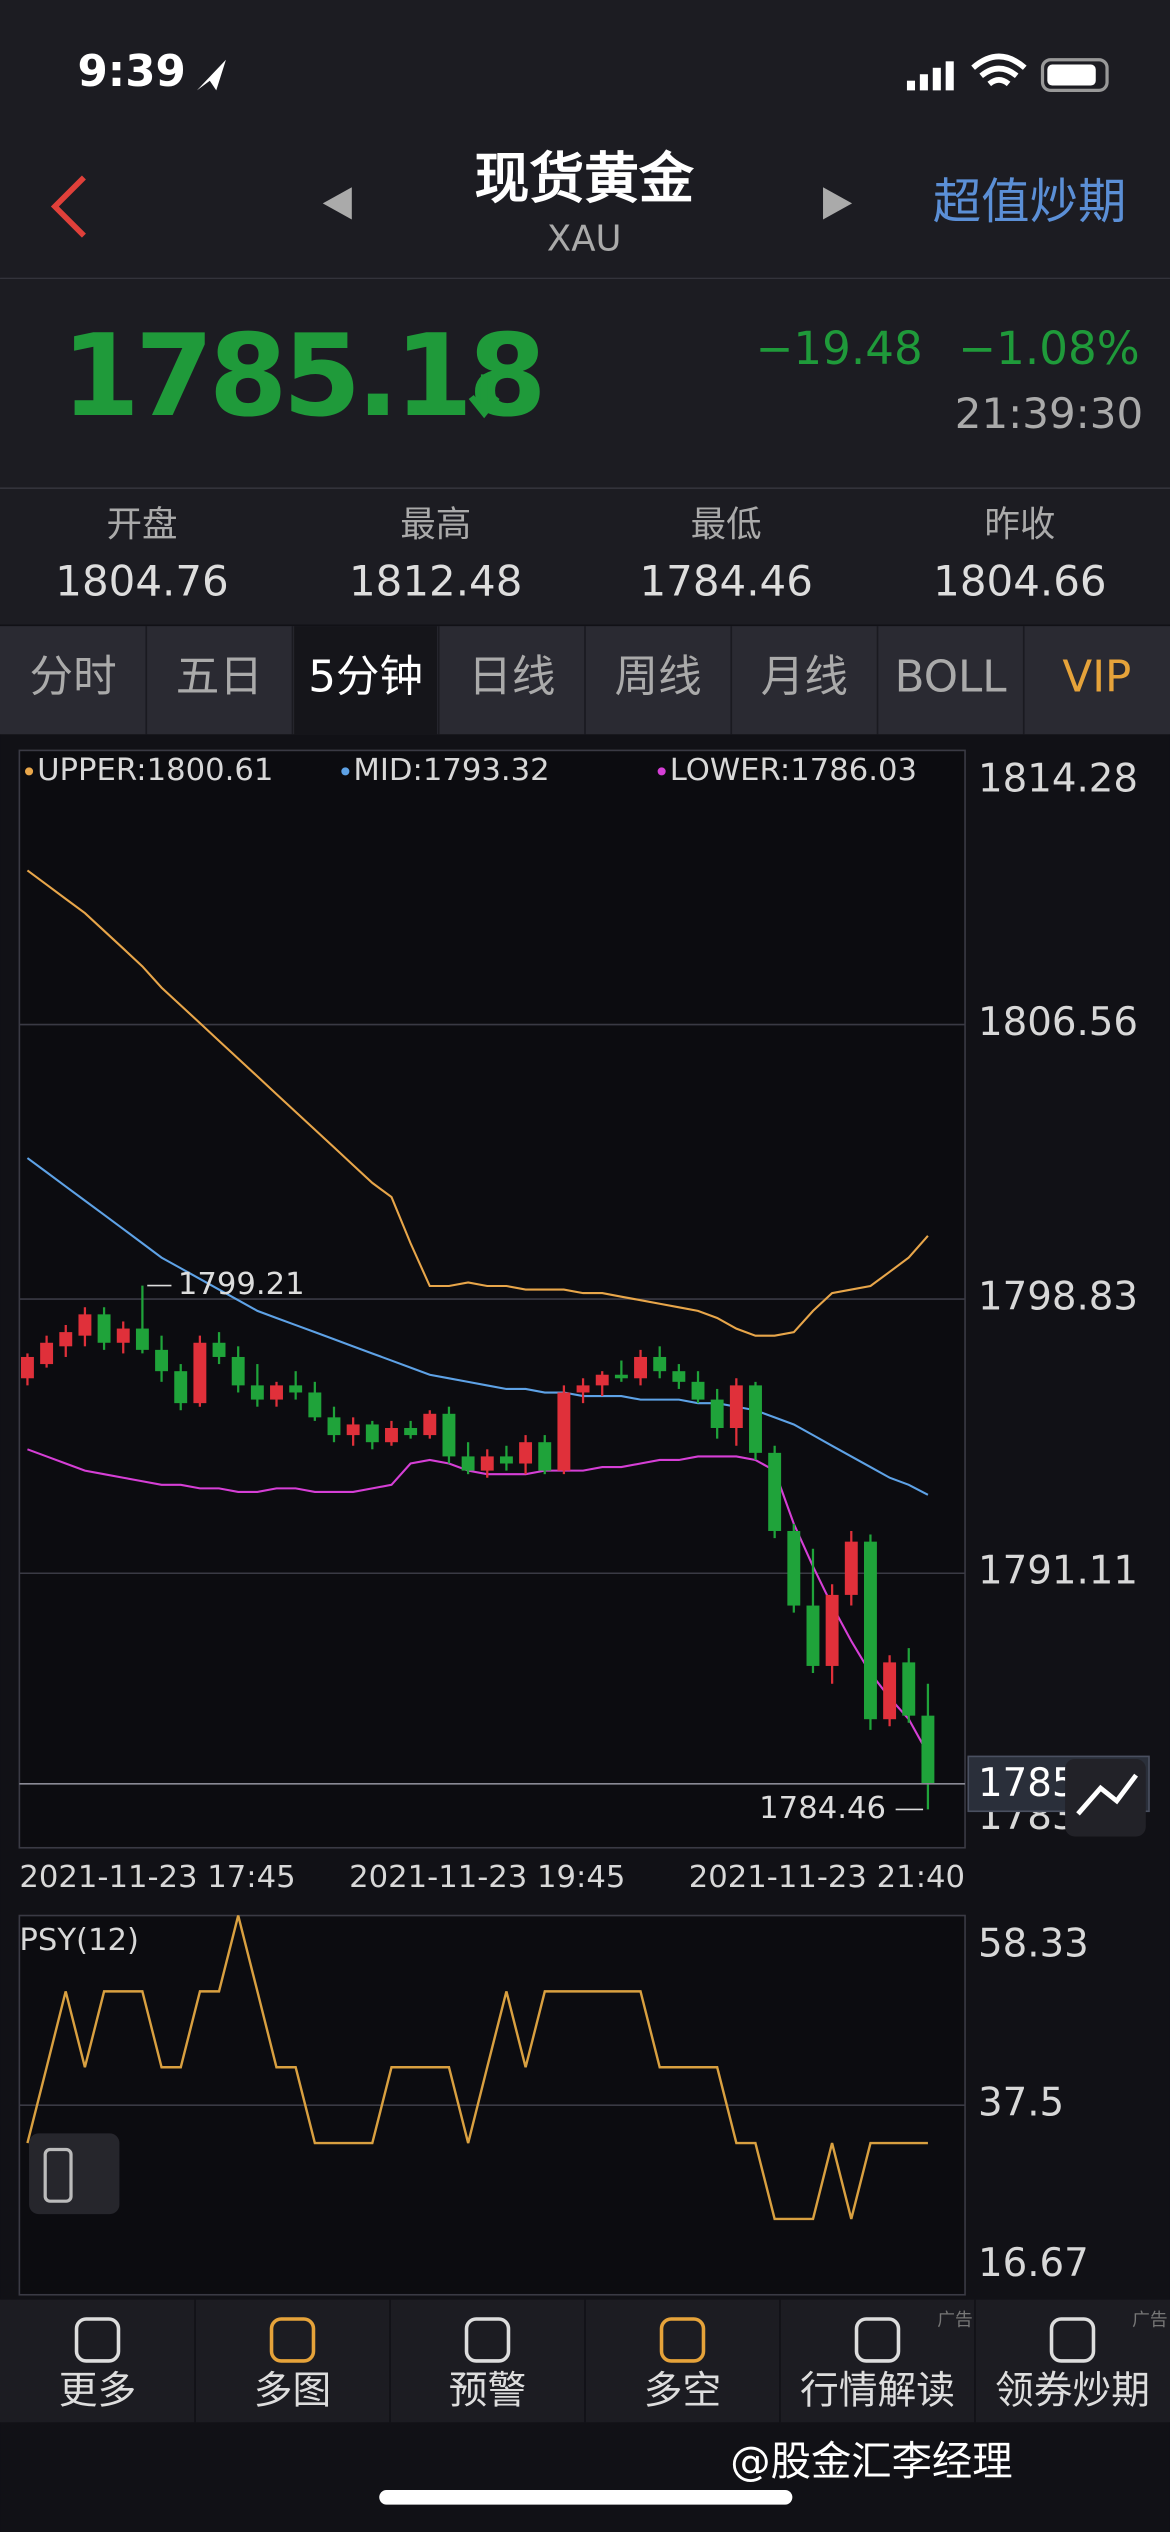  Describe the element at coordinates (1096, 677) in the screenshot. I see `tab: VIP` at that location.